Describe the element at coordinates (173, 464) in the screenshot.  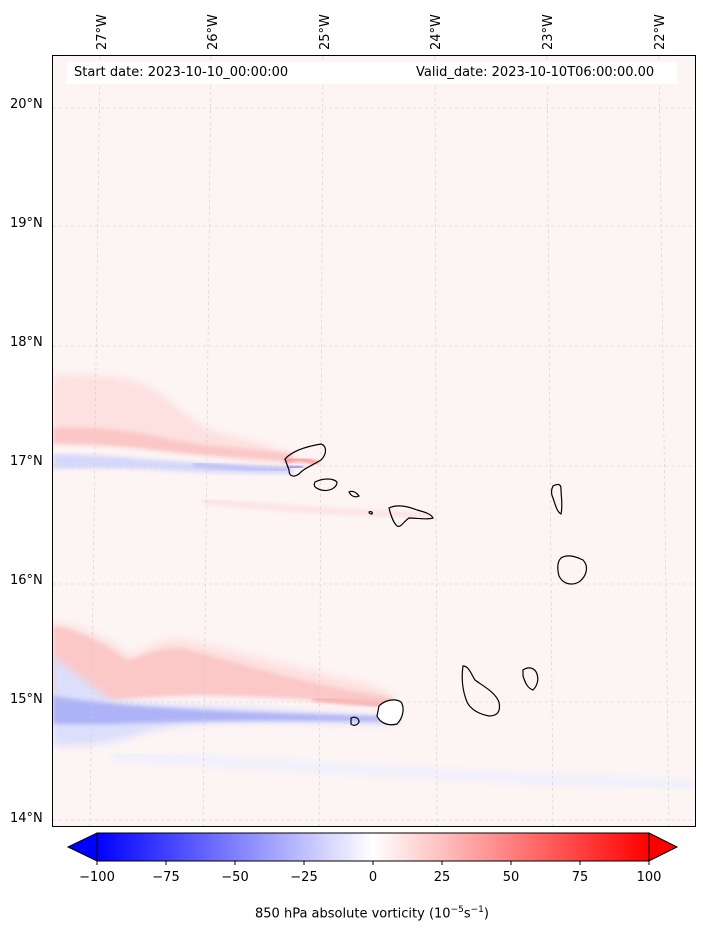
I see `north-negative-band` at that location.